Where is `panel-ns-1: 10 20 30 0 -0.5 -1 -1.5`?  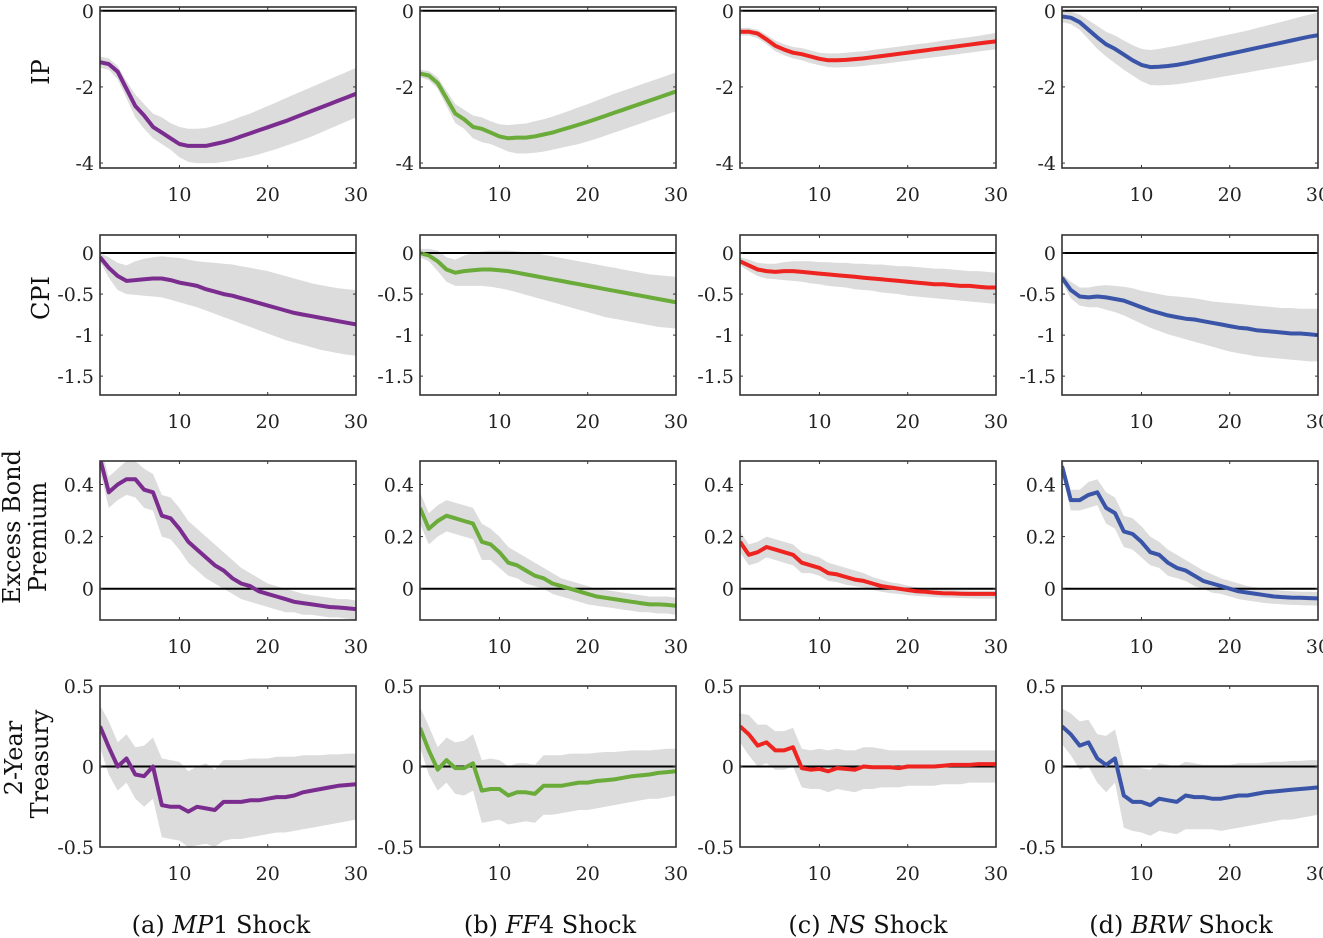 panel-ns-1: 10 20 30 0 -0.5 -1 -1.5 is located at coordinates (852, 333).